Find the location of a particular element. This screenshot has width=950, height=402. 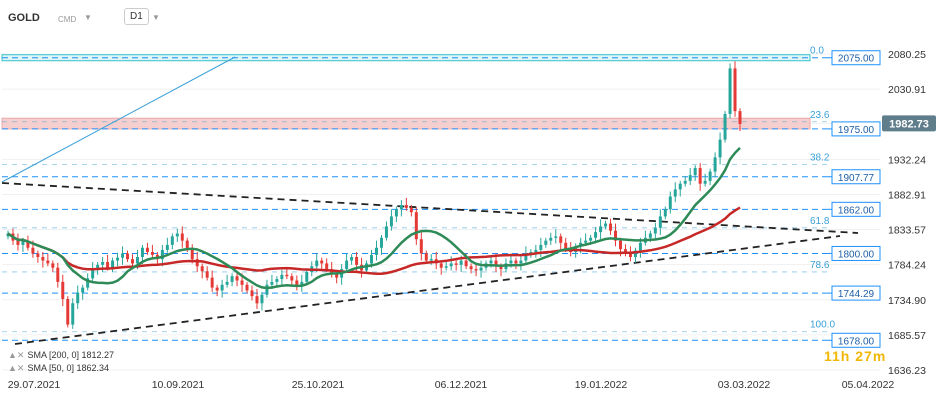

legend-sma50: ▲✕ SMA [50, 0] 1862.34 is located at coordinates (58, 368).